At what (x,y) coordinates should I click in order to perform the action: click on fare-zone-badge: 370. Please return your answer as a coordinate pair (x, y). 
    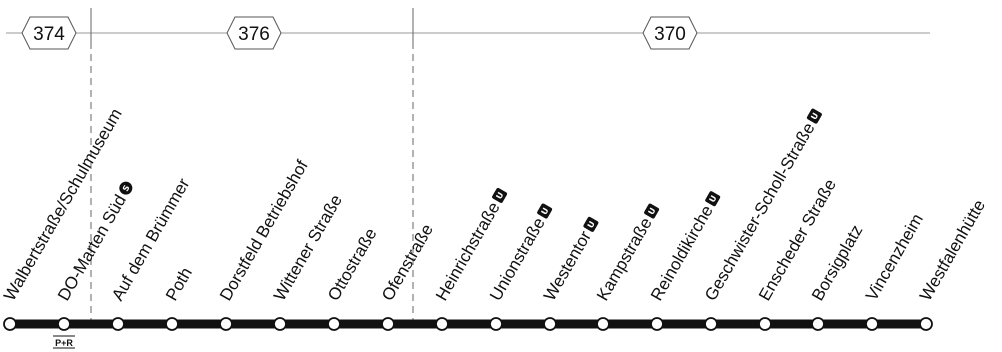
    Looking at the image, I should click on (670, 33).